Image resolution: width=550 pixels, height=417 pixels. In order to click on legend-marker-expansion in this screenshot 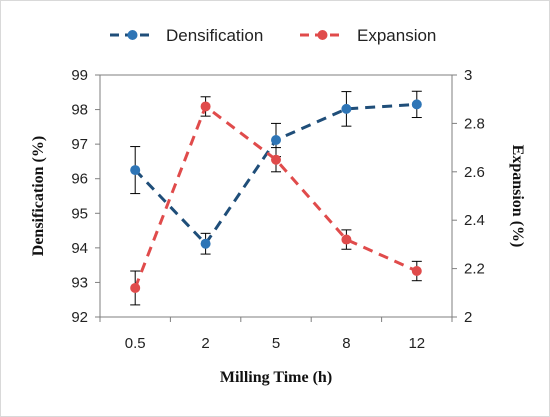, I will do `click(322, 35)`.